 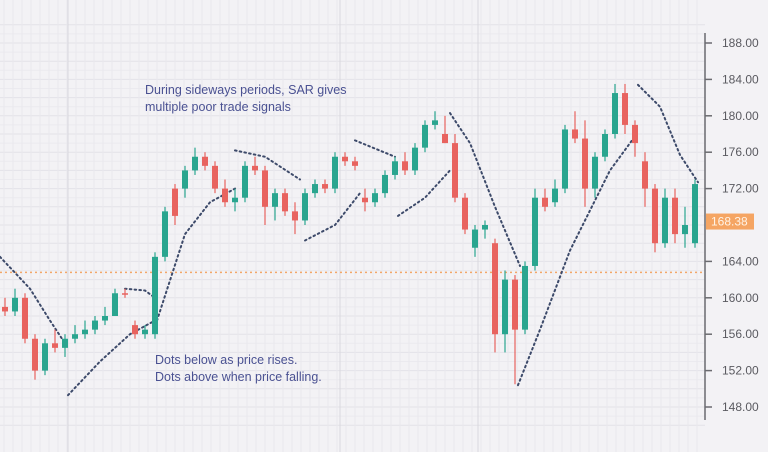 I want to click on current-price-badge, so click(x=730, y=221).